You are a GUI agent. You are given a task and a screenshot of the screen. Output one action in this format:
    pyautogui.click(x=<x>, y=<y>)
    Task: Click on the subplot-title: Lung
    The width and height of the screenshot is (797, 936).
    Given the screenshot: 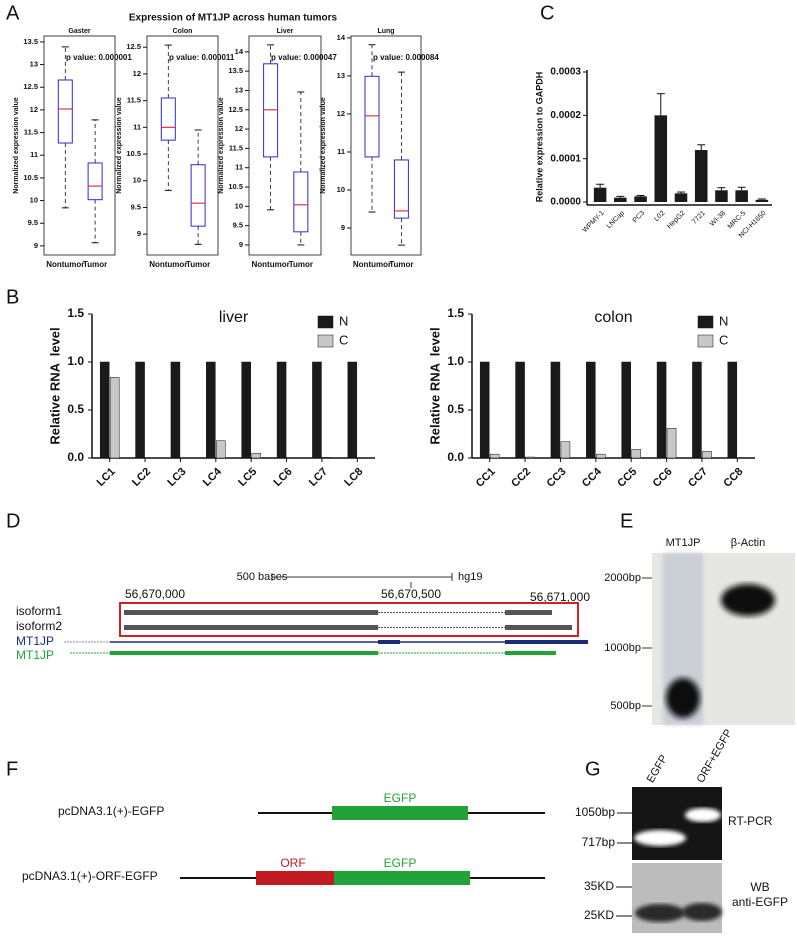 What is the action you would take?
    pyautogui.click(x=385, y=31)
    